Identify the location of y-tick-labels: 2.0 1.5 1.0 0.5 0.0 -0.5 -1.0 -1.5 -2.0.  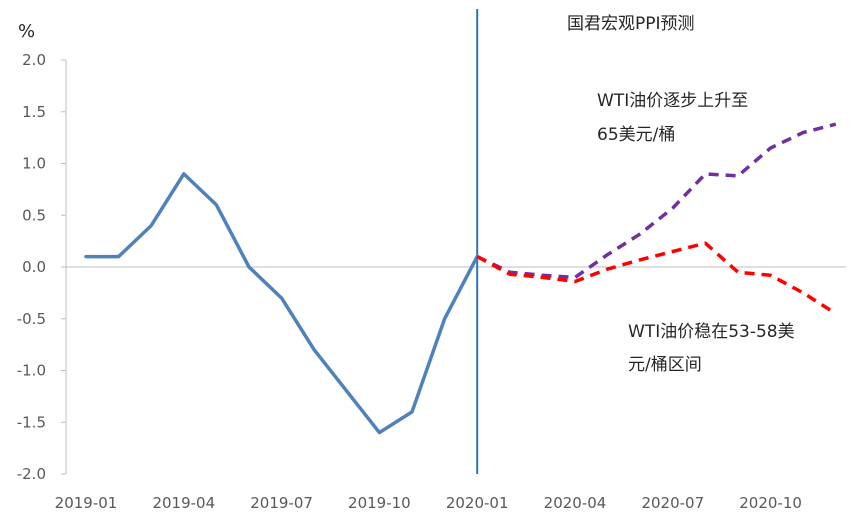
(41, 267).